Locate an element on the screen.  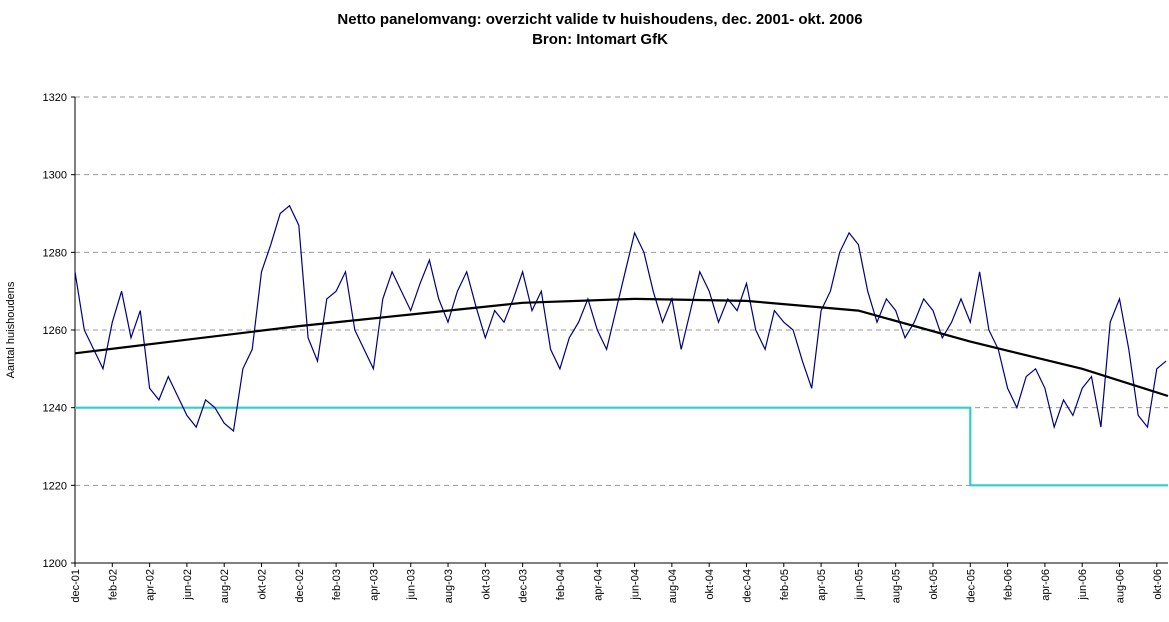
x-tick-label: aug-04 is located at coordinates (673, 586).